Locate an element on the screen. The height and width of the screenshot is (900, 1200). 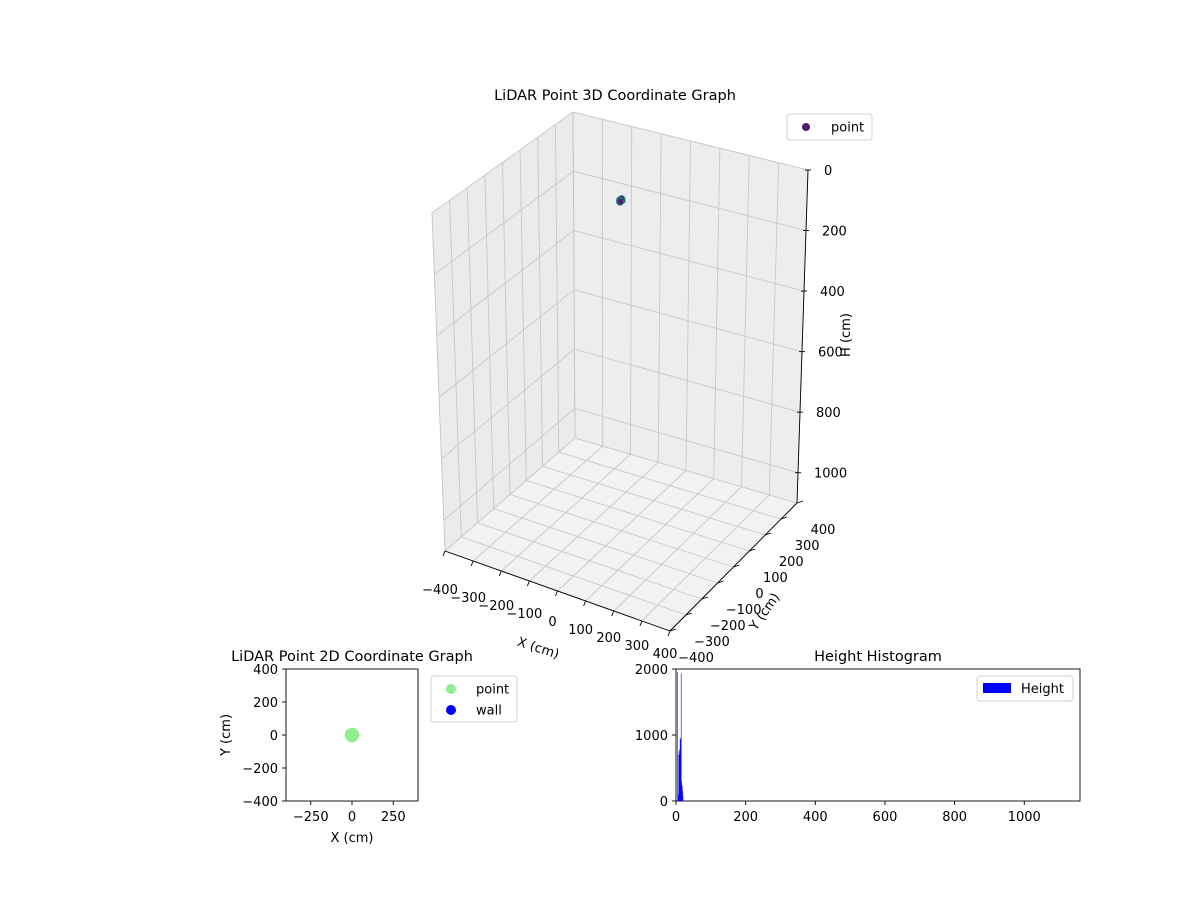
y-tick-label: 1000 is located at coordinates (651, 736).